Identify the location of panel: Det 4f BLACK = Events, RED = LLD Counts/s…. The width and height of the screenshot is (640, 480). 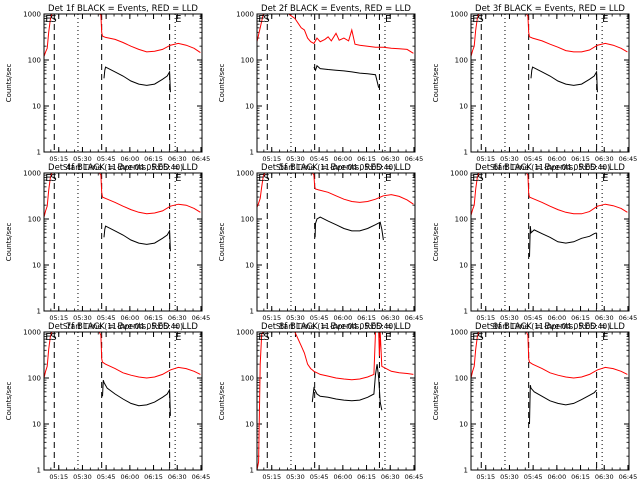
(107, 247).